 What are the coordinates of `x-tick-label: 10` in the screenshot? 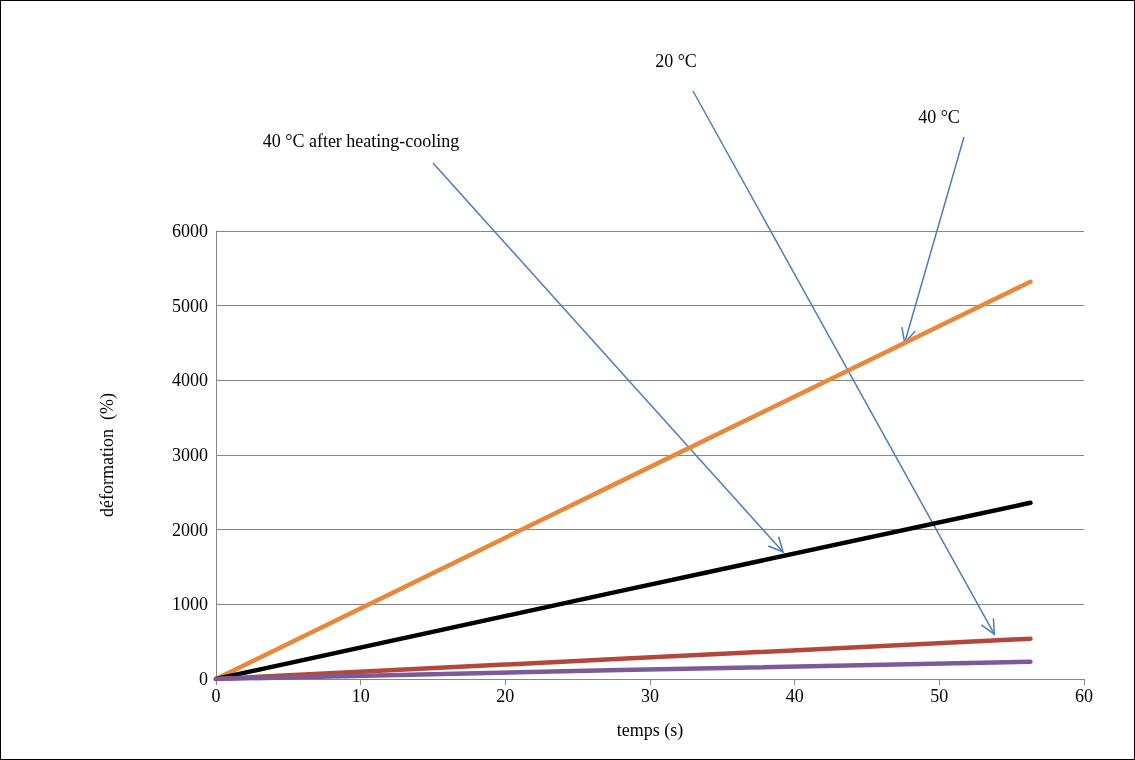 It's located at (360, 696).